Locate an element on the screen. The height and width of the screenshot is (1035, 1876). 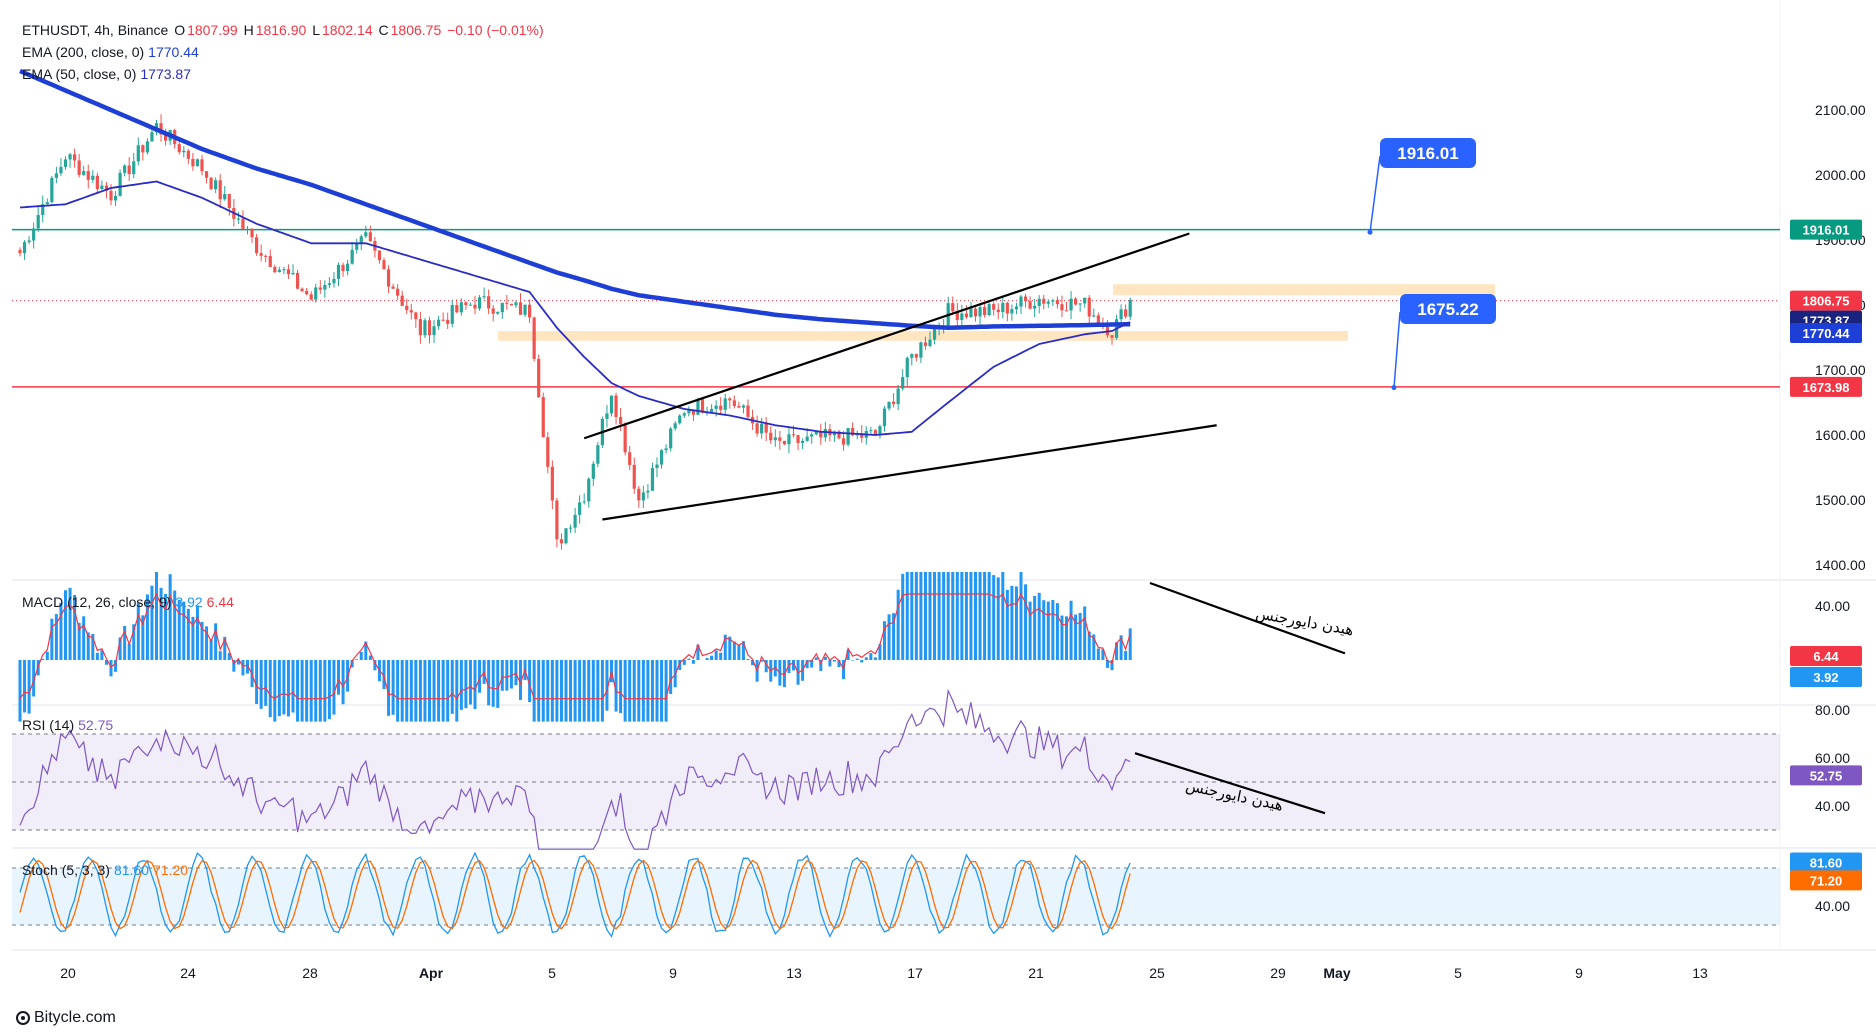
rsi-pane: هیدن دایورجنس is located at coordinates (896, 769).